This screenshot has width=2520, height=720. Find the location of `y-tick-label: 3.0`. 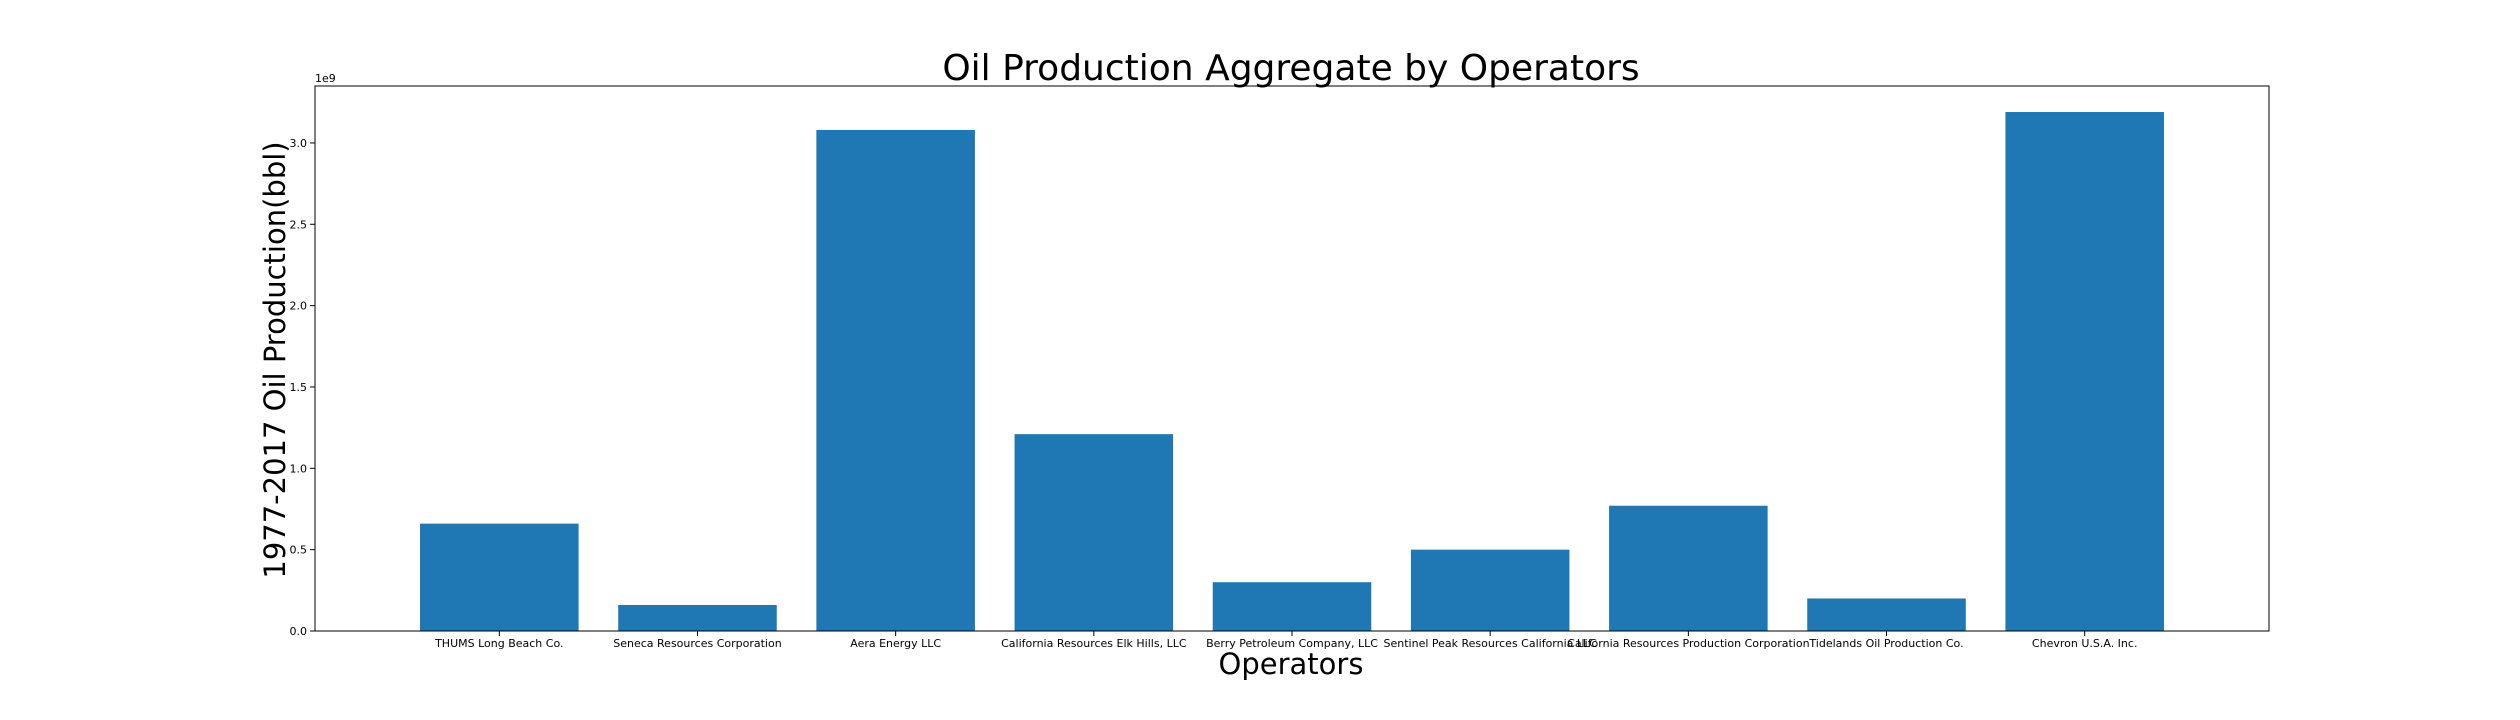

y-tick-label: 3.0 is located at coordinates (299, 143).